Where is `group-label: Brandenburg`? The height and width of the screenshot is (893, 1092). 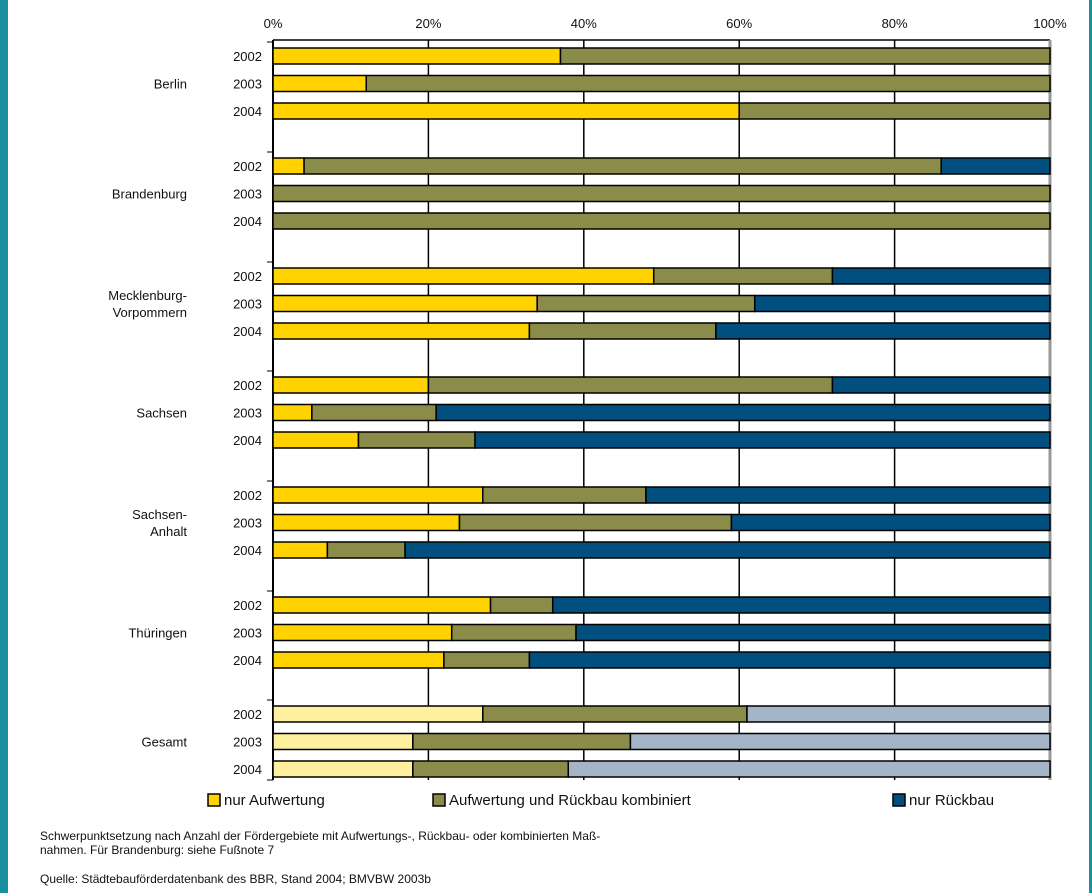 group-label: Brandenburg is located at coordinates (149, 194).